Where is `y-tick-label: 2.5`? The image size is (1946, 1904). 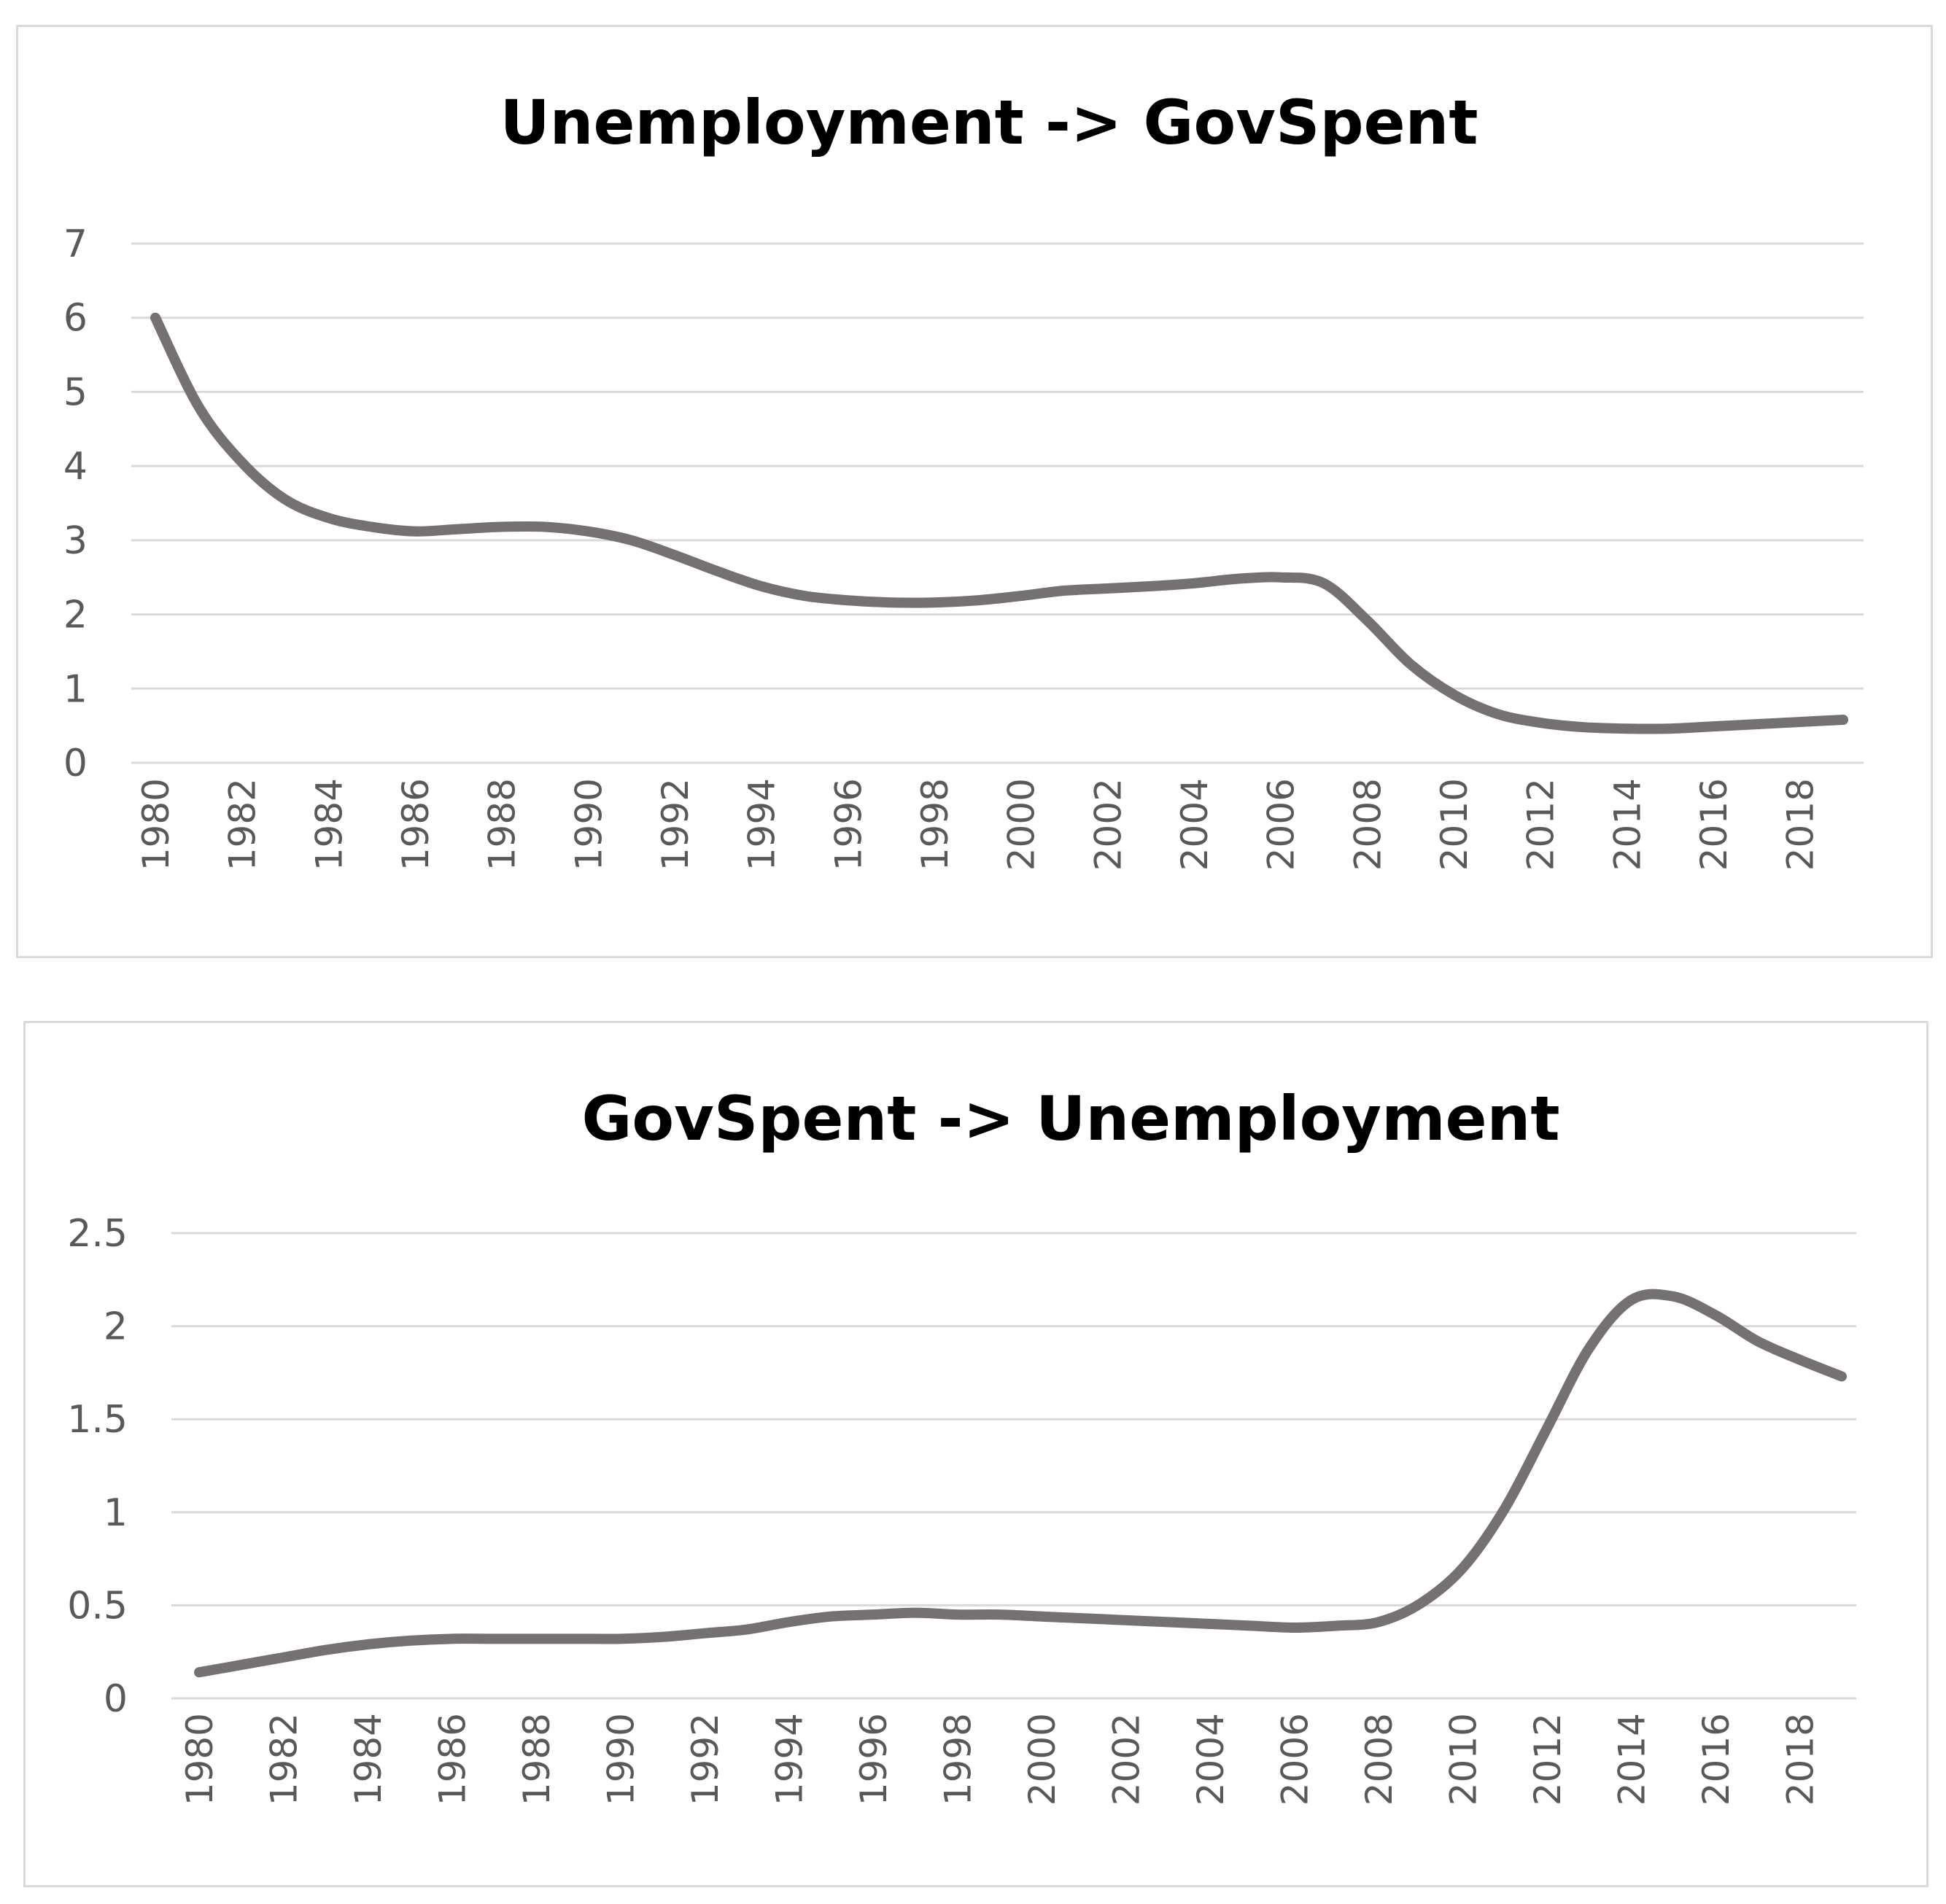 y-tick-label: 2.5 is located at coordinates (97, 1234).